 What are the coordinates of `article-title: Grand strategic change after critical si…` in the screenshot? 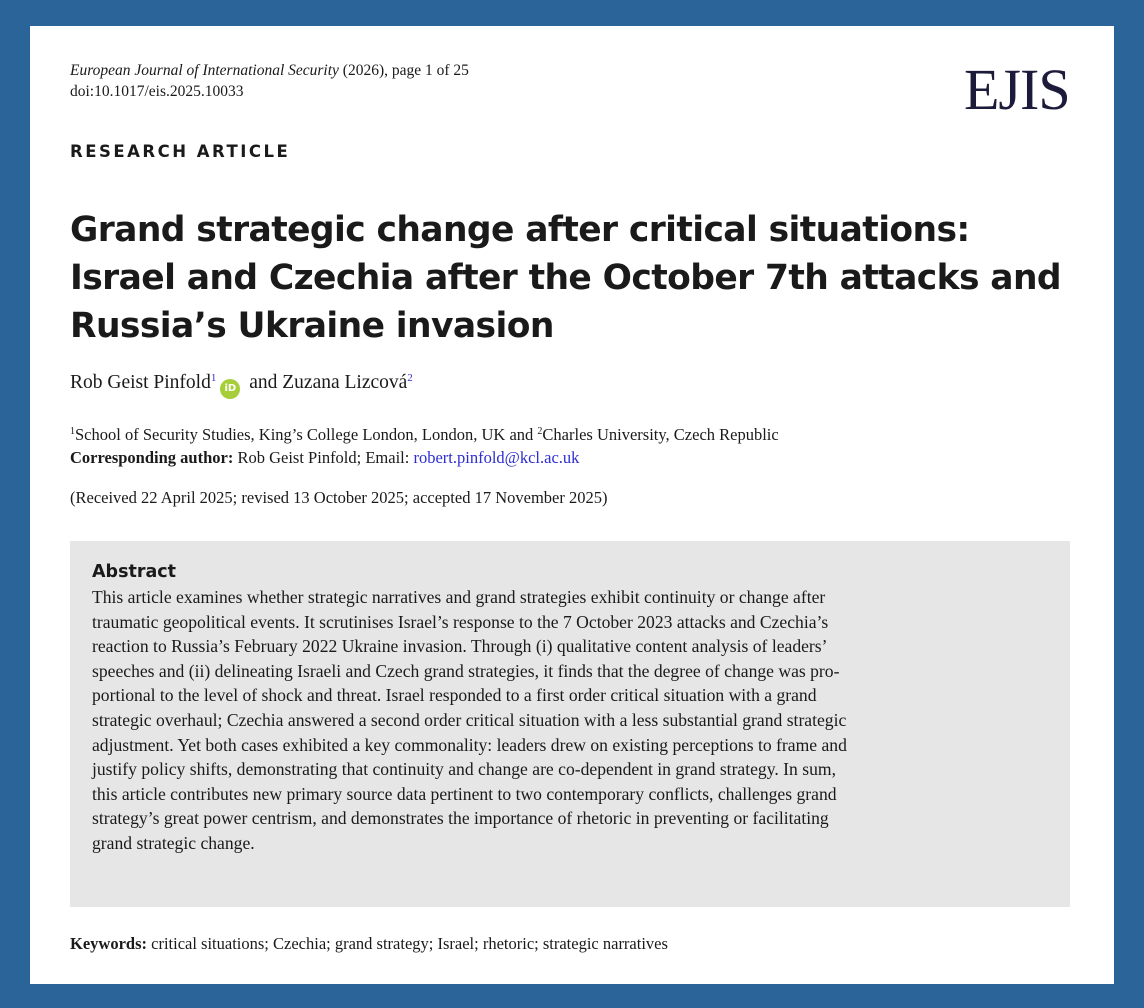 It's located at (566, 278).